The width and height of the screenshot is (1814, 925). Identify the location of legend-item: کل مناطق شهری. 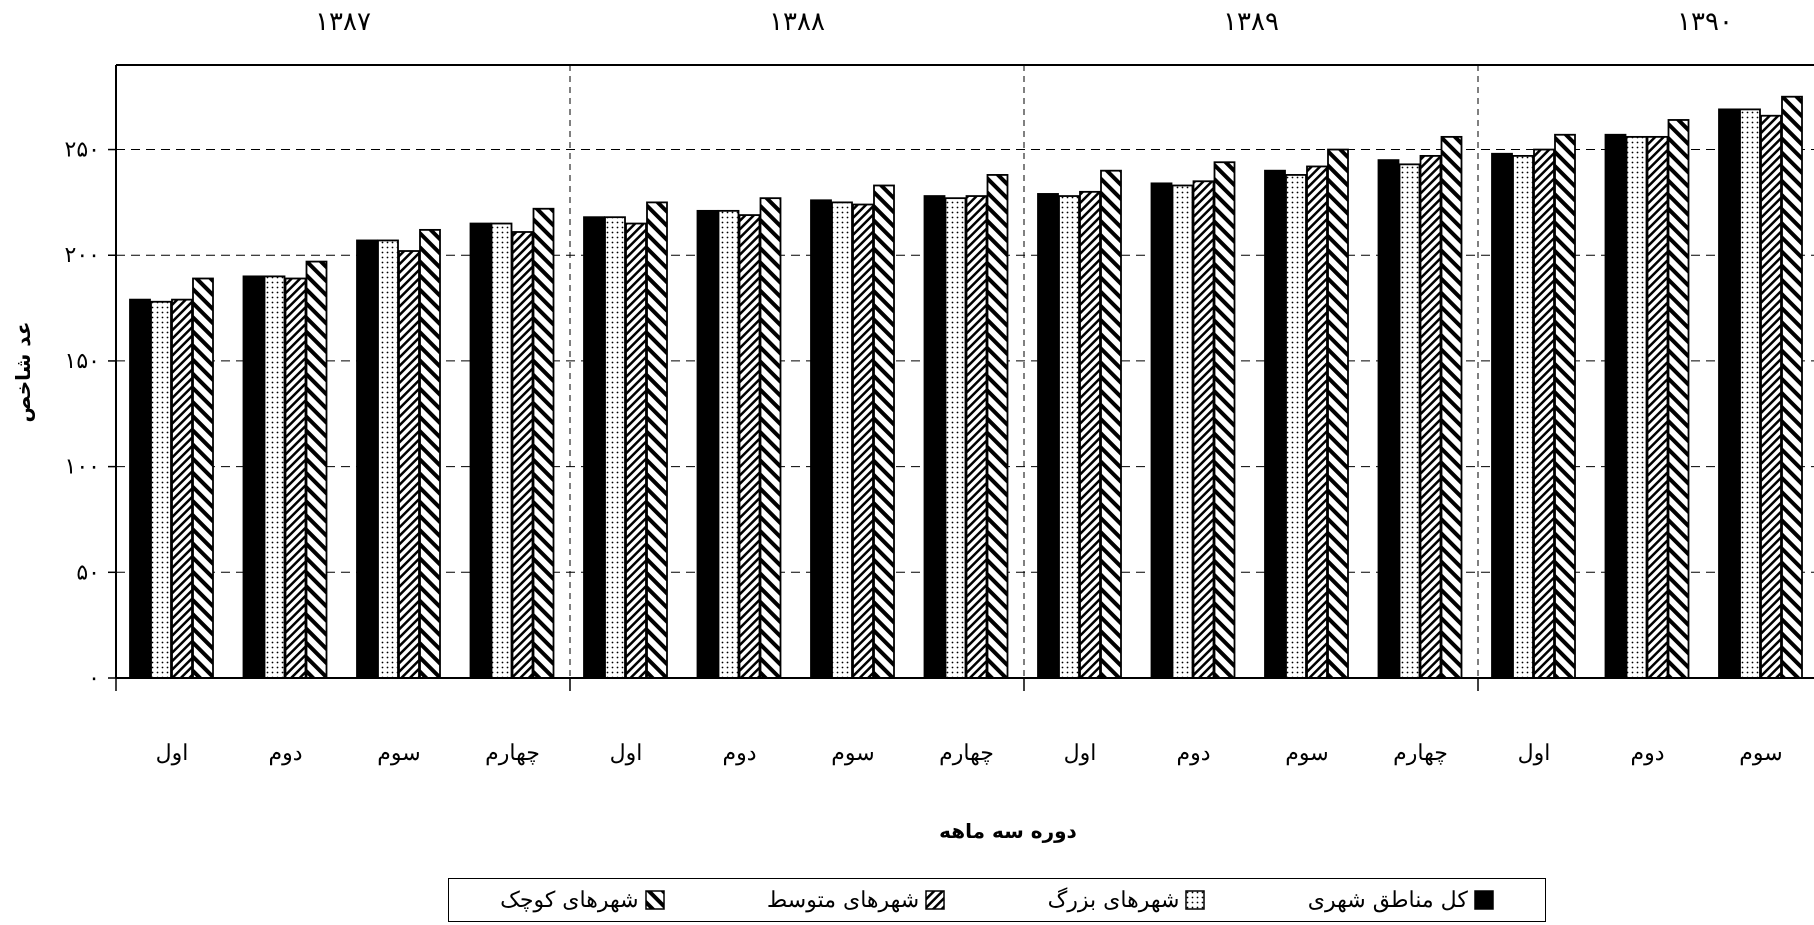
(1401, 900).